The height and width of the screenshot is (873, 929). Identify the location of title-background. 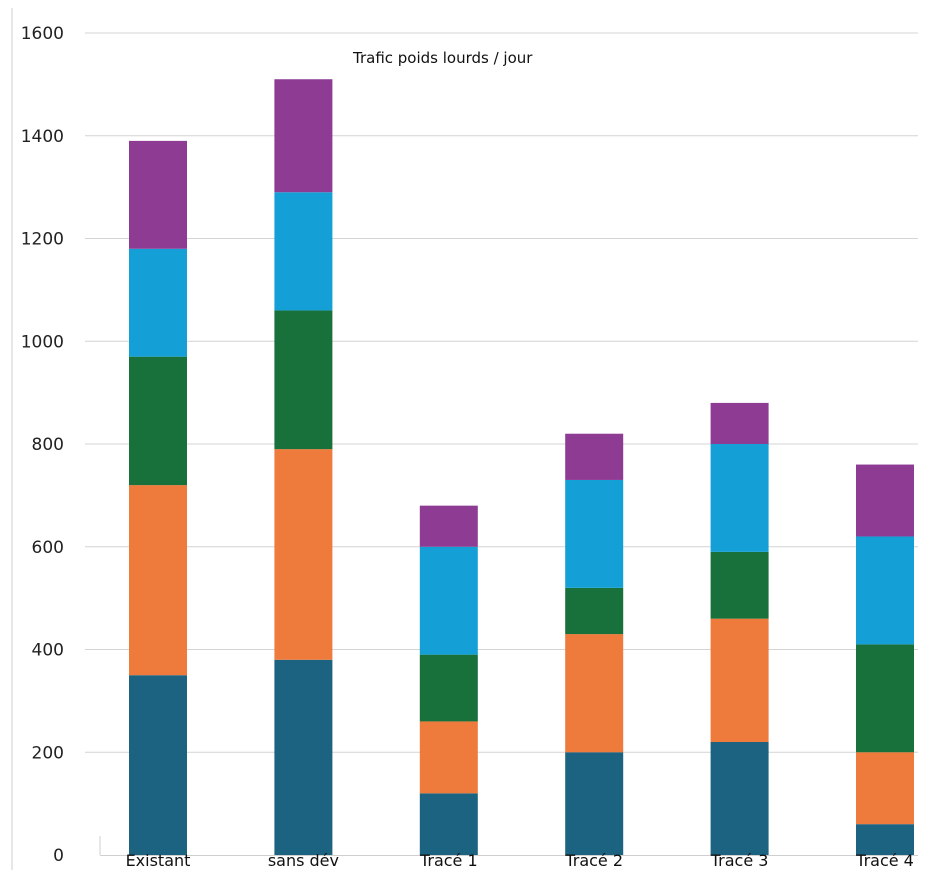
(457, 57).